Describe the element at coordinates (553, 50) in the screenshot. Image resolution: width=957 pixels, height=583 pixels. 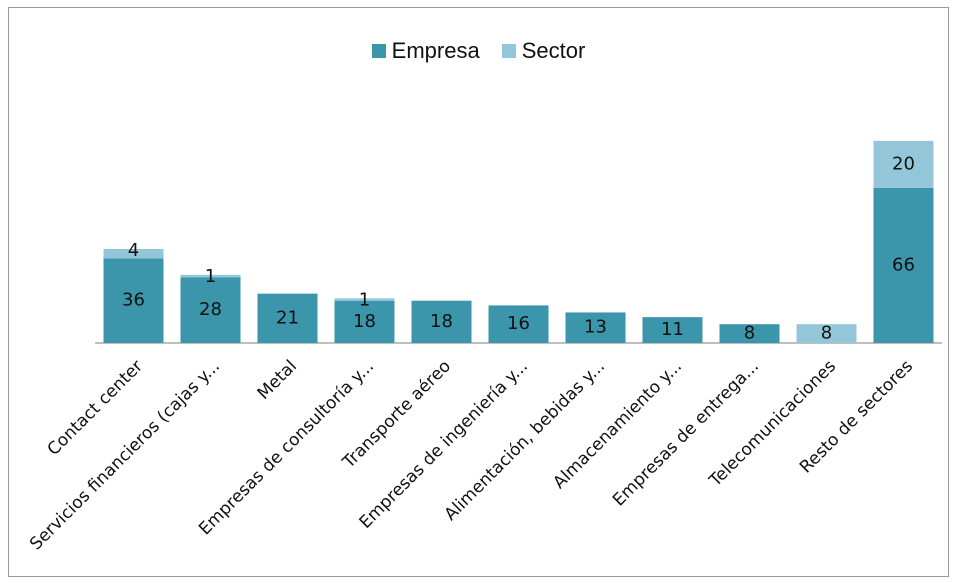
I see `legend-label-sector: Sector` at that location.